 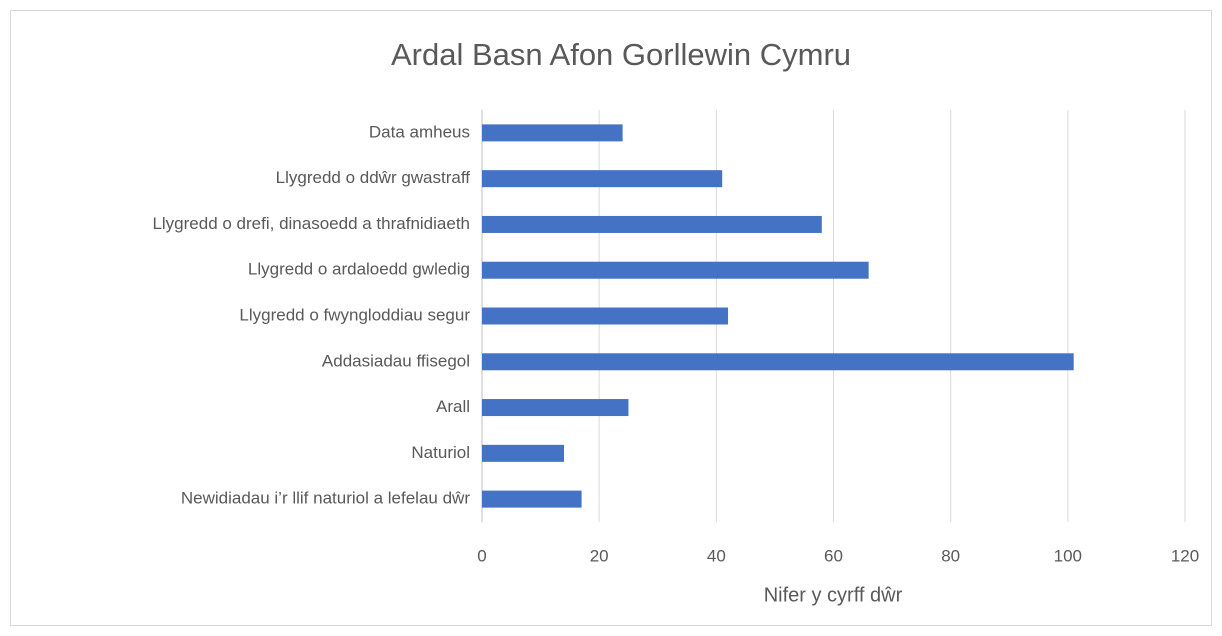 I want to click on chart-title: Ardal Basn Afon Gorllewin Cymru, so click(x=621, y=54).